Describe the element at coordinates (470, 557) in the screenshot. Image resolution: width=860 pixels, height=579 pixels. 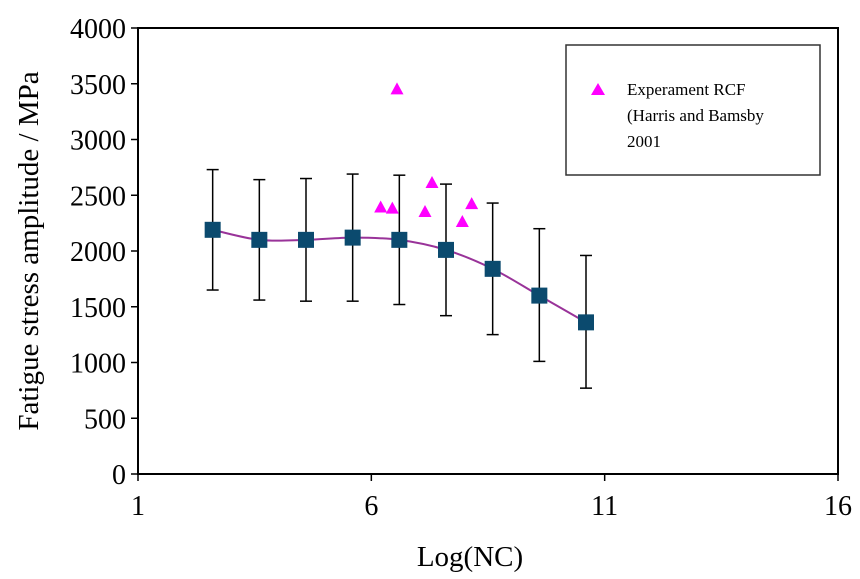
I see `x-axis-title: Log(NC)` at that location.